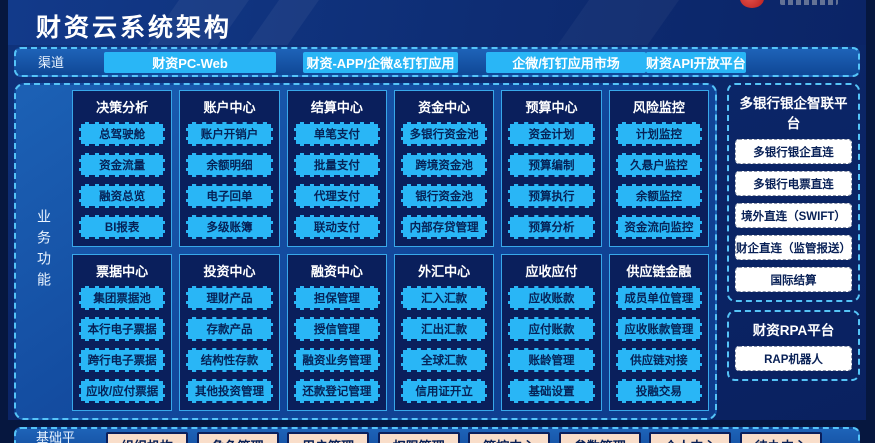 This screenshot has width=875, height=443. Describe the element at coordinates (444, 391) in the screenshot. I see `module-item: 信用证开立` at that location.